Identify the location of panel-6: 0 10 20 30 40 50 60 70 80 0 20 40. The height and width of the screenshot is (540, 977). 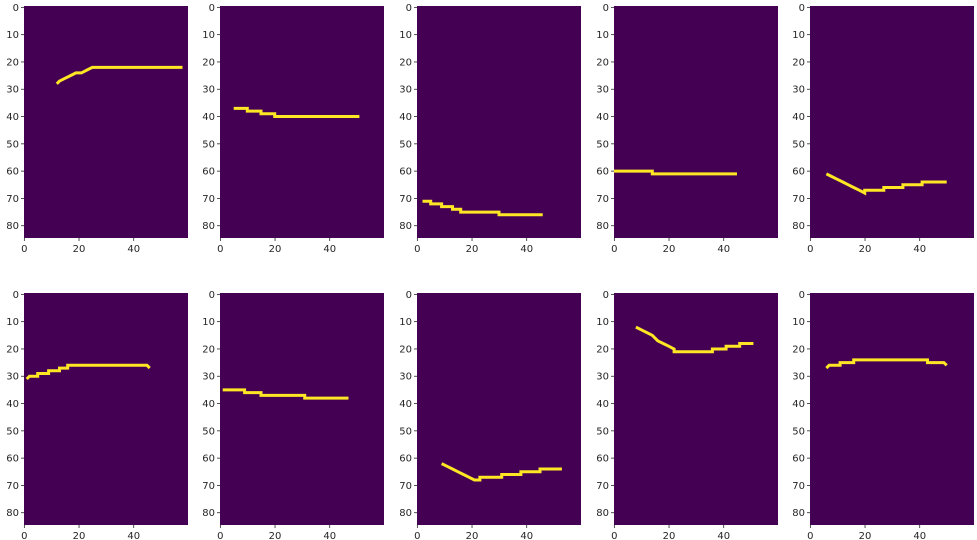
(97, 415).